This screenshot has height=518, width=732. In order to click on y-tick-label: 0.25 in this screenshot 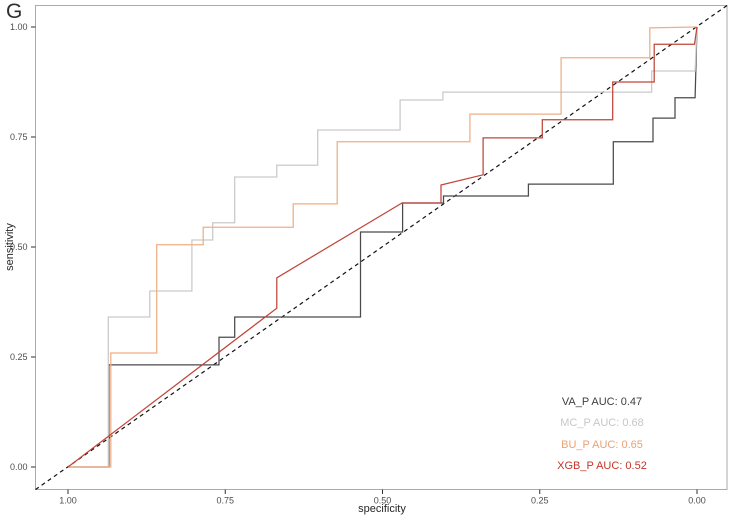, I will do `click(19, 357)`.